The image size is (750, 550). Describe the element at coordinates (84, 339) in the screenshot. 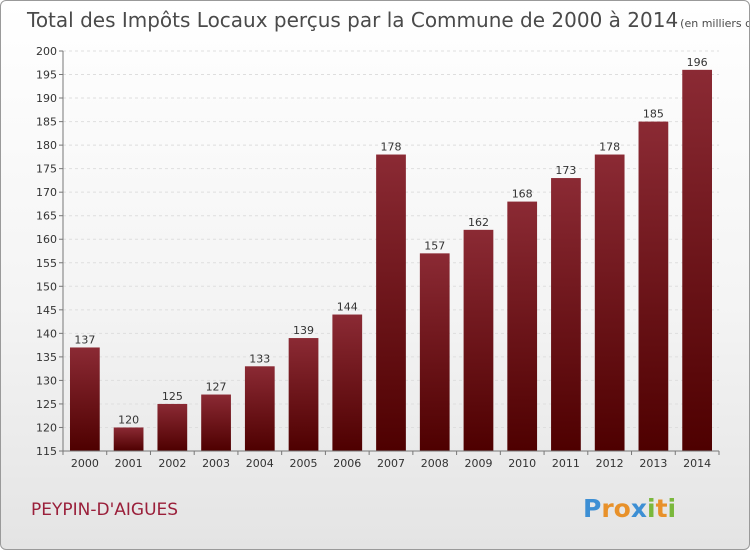

I see `data-label-2000: 137` at that location.